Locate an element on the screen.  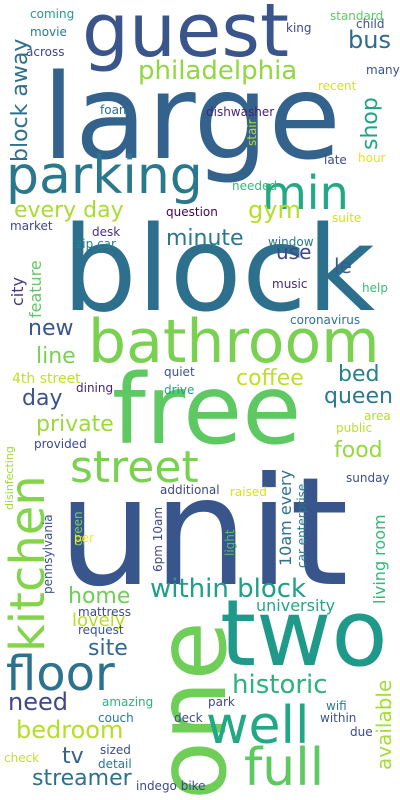
cloud-word: guest is located at coordinates (185, 37).